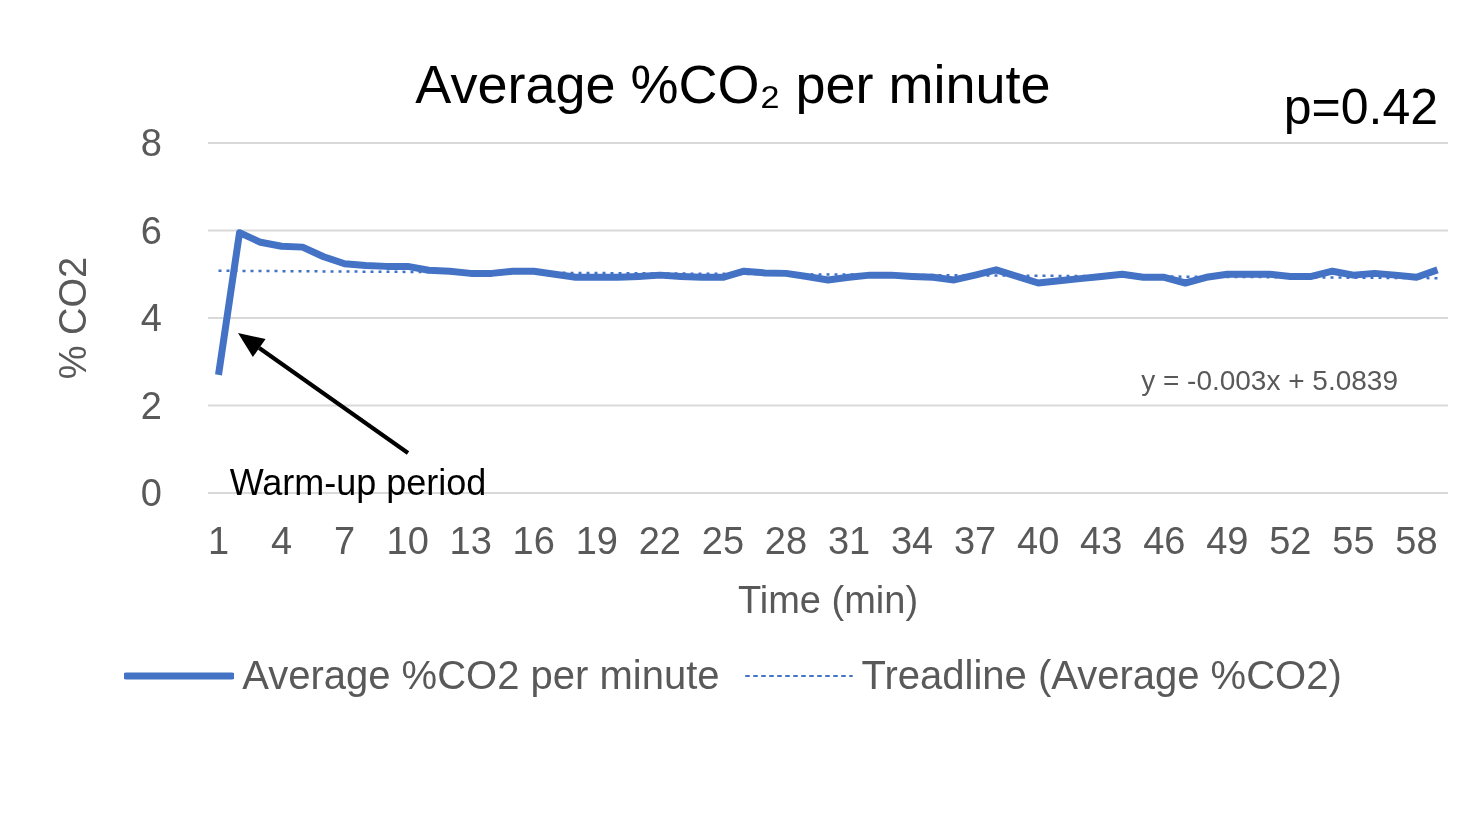  I want to click on x-tick-label: 19, so click(596, 540).